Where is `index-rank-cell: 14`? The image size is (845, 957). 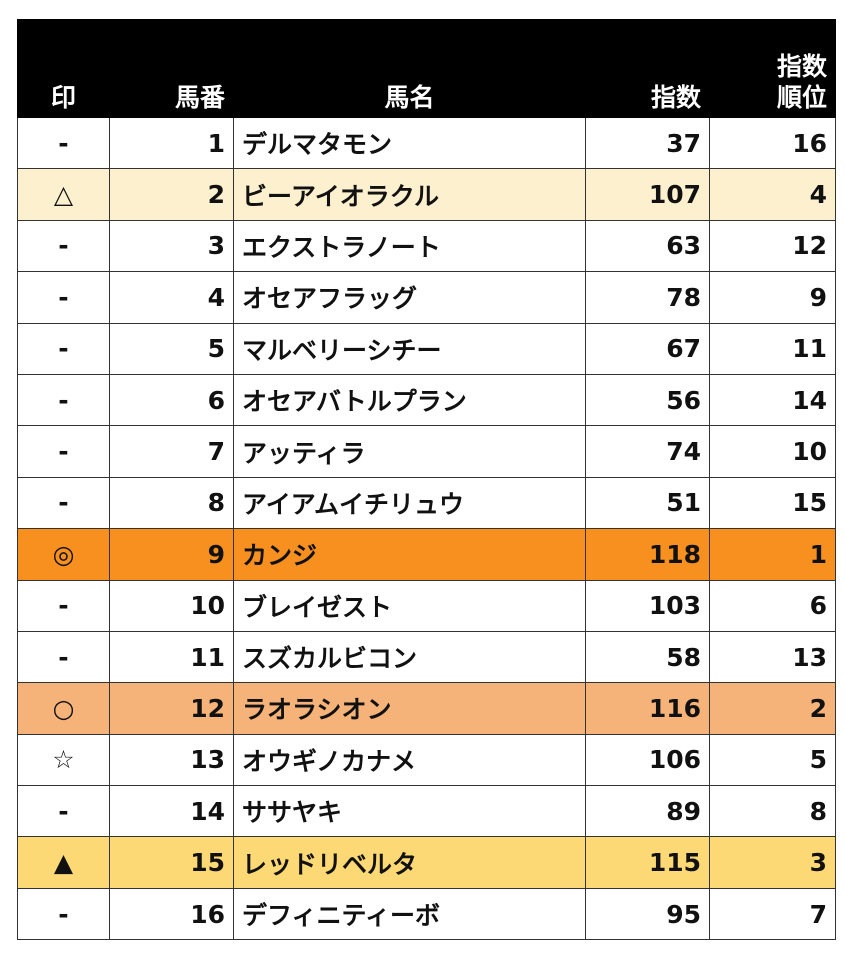
index-rank-cell: 14 is located at coordinates (772, 400).